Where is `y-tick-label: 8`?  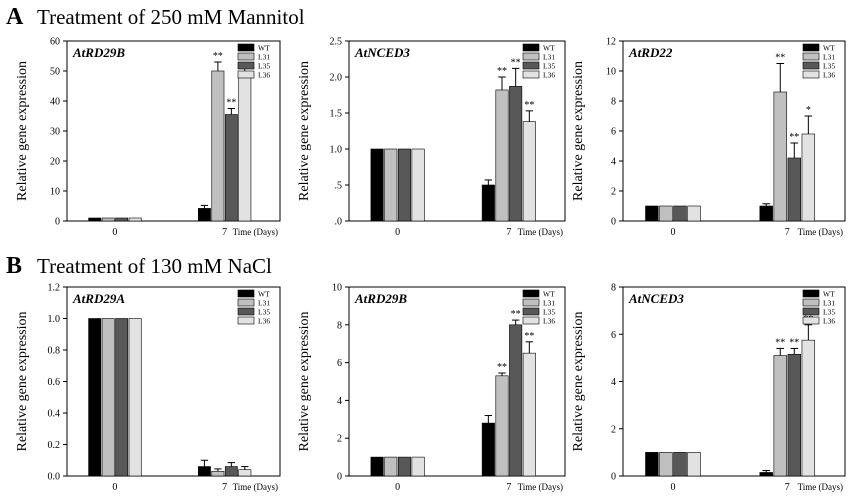
y-tick-label: 8 is located at coordinates (613, 288).